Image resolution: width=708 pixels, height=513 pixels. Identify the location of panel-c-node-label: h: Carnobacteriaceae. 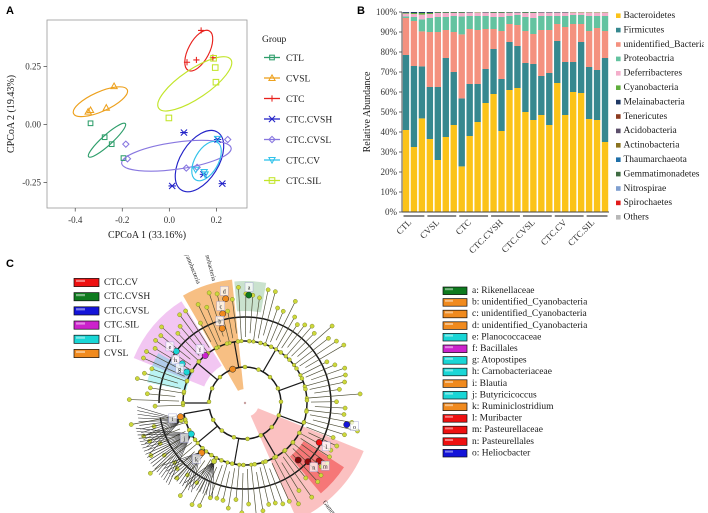
(512, 372).